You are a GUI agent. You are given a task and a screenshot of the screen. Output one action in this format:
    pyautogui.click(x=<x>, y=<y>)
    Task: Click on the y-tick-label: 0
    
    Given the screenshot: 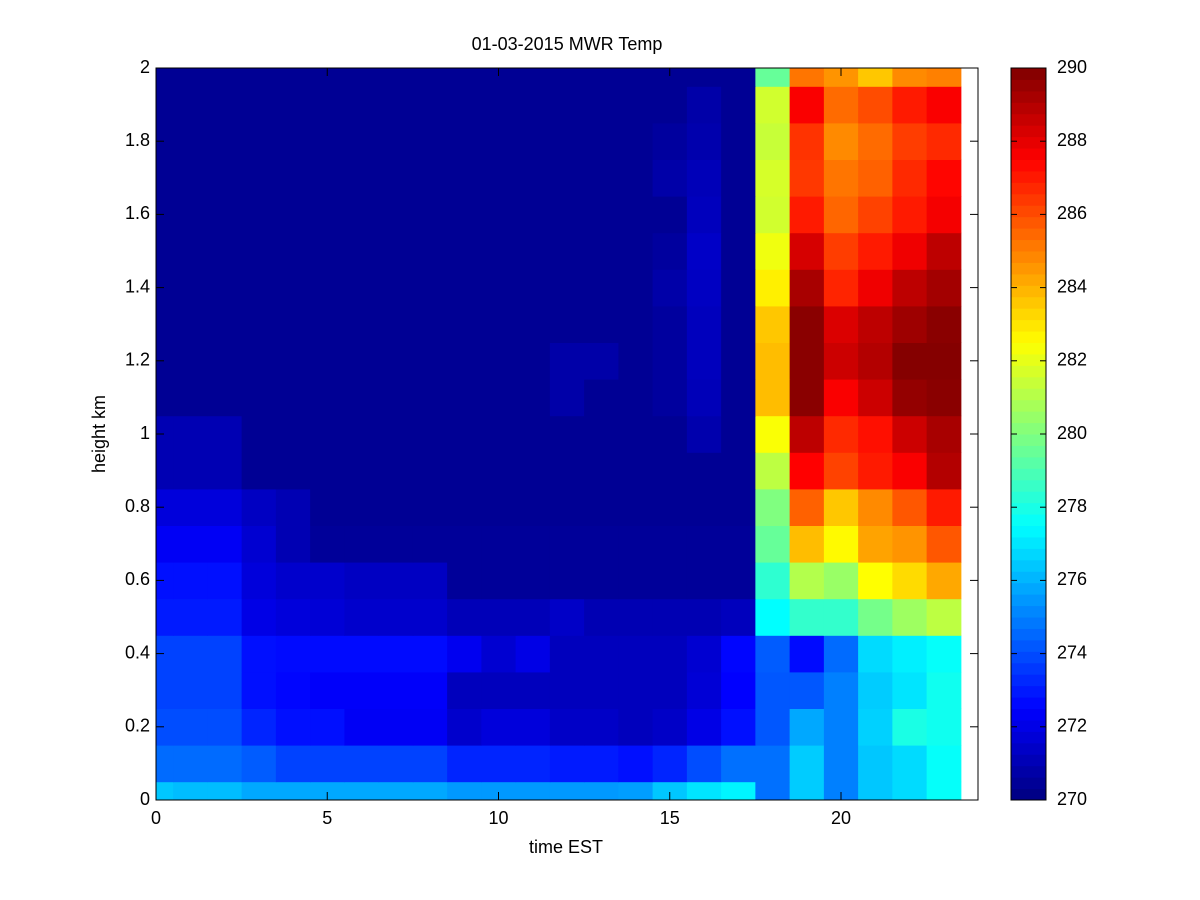 What is the action you would take?
    pyautogui.click(x=145, y=799)
    